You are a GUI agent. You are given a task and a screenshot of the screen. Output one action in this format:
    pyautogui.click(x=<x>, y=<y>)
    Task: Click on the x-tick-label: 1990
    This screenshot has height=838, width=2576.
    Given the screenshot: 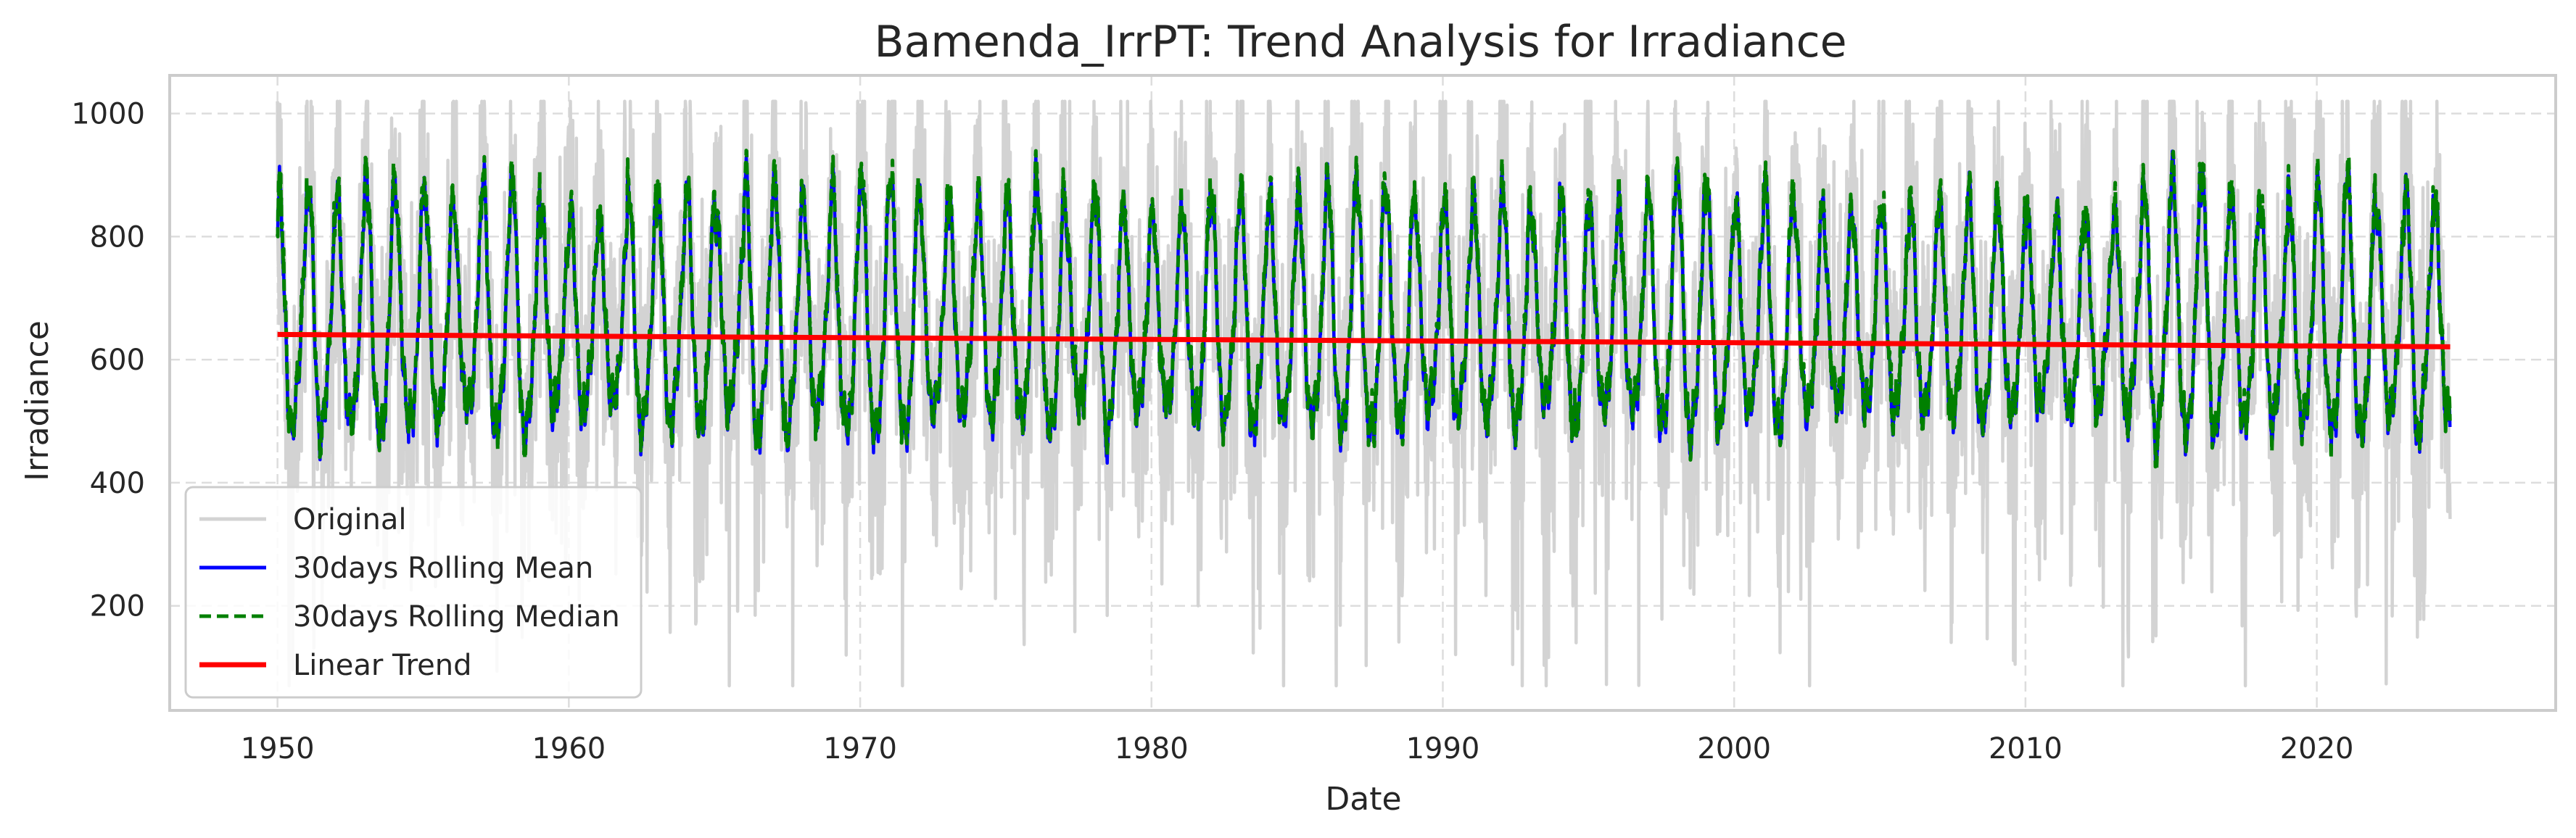 What is the action you would take?
    pyautogui.click(x=1443, y=749)
    